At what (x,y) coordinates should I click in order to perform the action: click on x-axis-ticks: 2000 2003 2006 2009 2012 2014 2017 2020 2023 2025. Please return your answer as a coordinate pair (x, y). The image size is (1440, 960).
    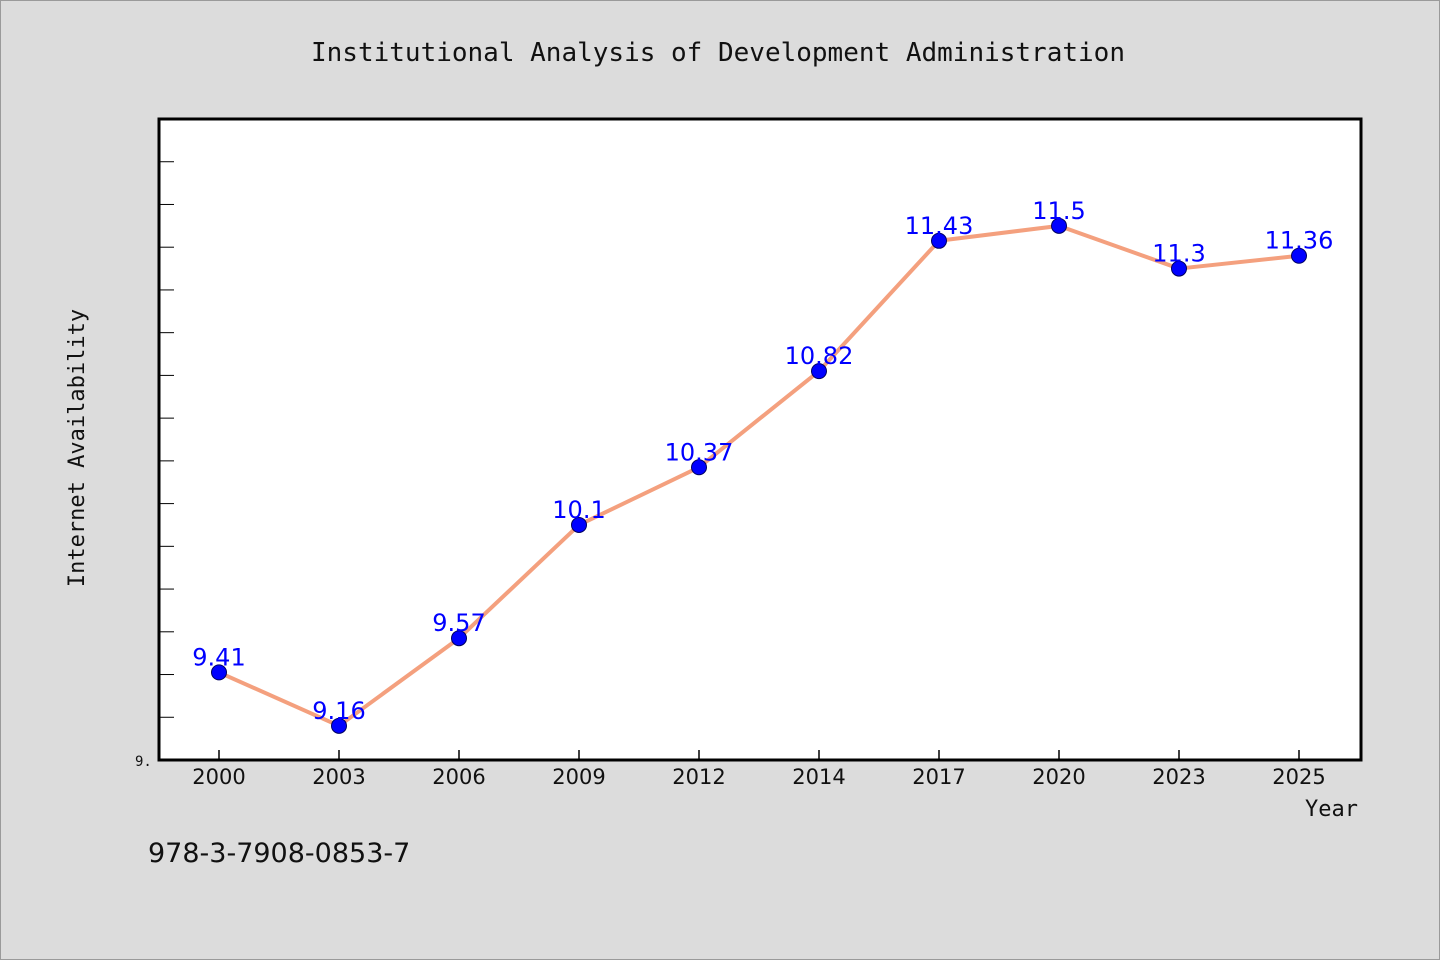
    Looking at the image, I should click on (759, 769).